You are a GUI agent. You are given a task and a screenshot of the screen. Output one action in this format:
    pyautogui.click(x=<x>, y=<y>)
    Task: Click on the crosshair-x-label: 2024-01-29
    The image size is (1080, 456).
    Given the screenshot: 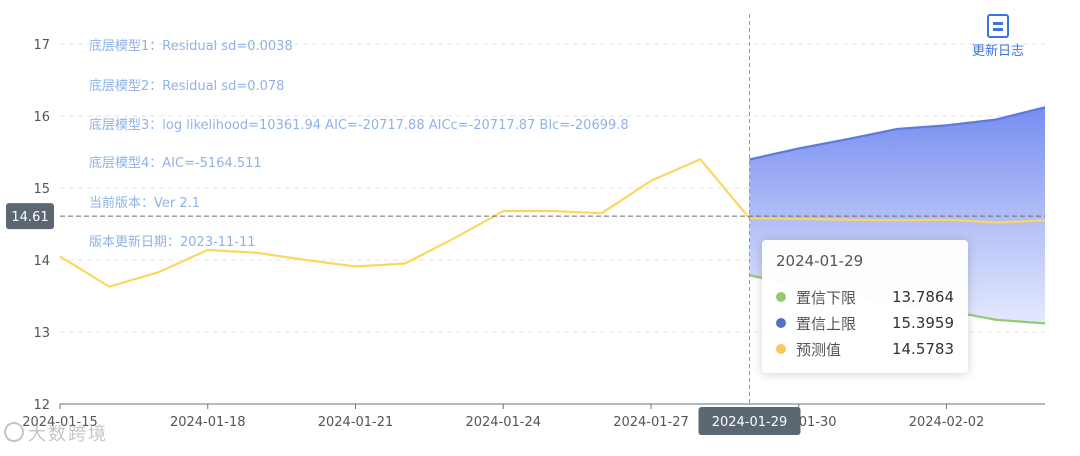 What is the action you would take?
    pyautogui.click(x=750, y=422)
    